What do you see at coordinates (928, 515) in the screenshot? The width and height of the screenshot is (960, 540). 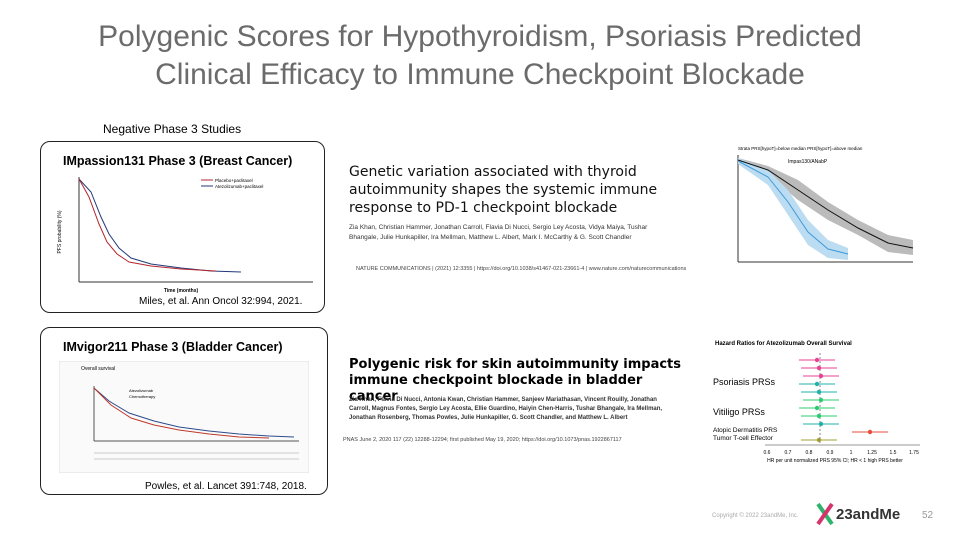 I see `page-number: 52` at bounding box center [928, 515].